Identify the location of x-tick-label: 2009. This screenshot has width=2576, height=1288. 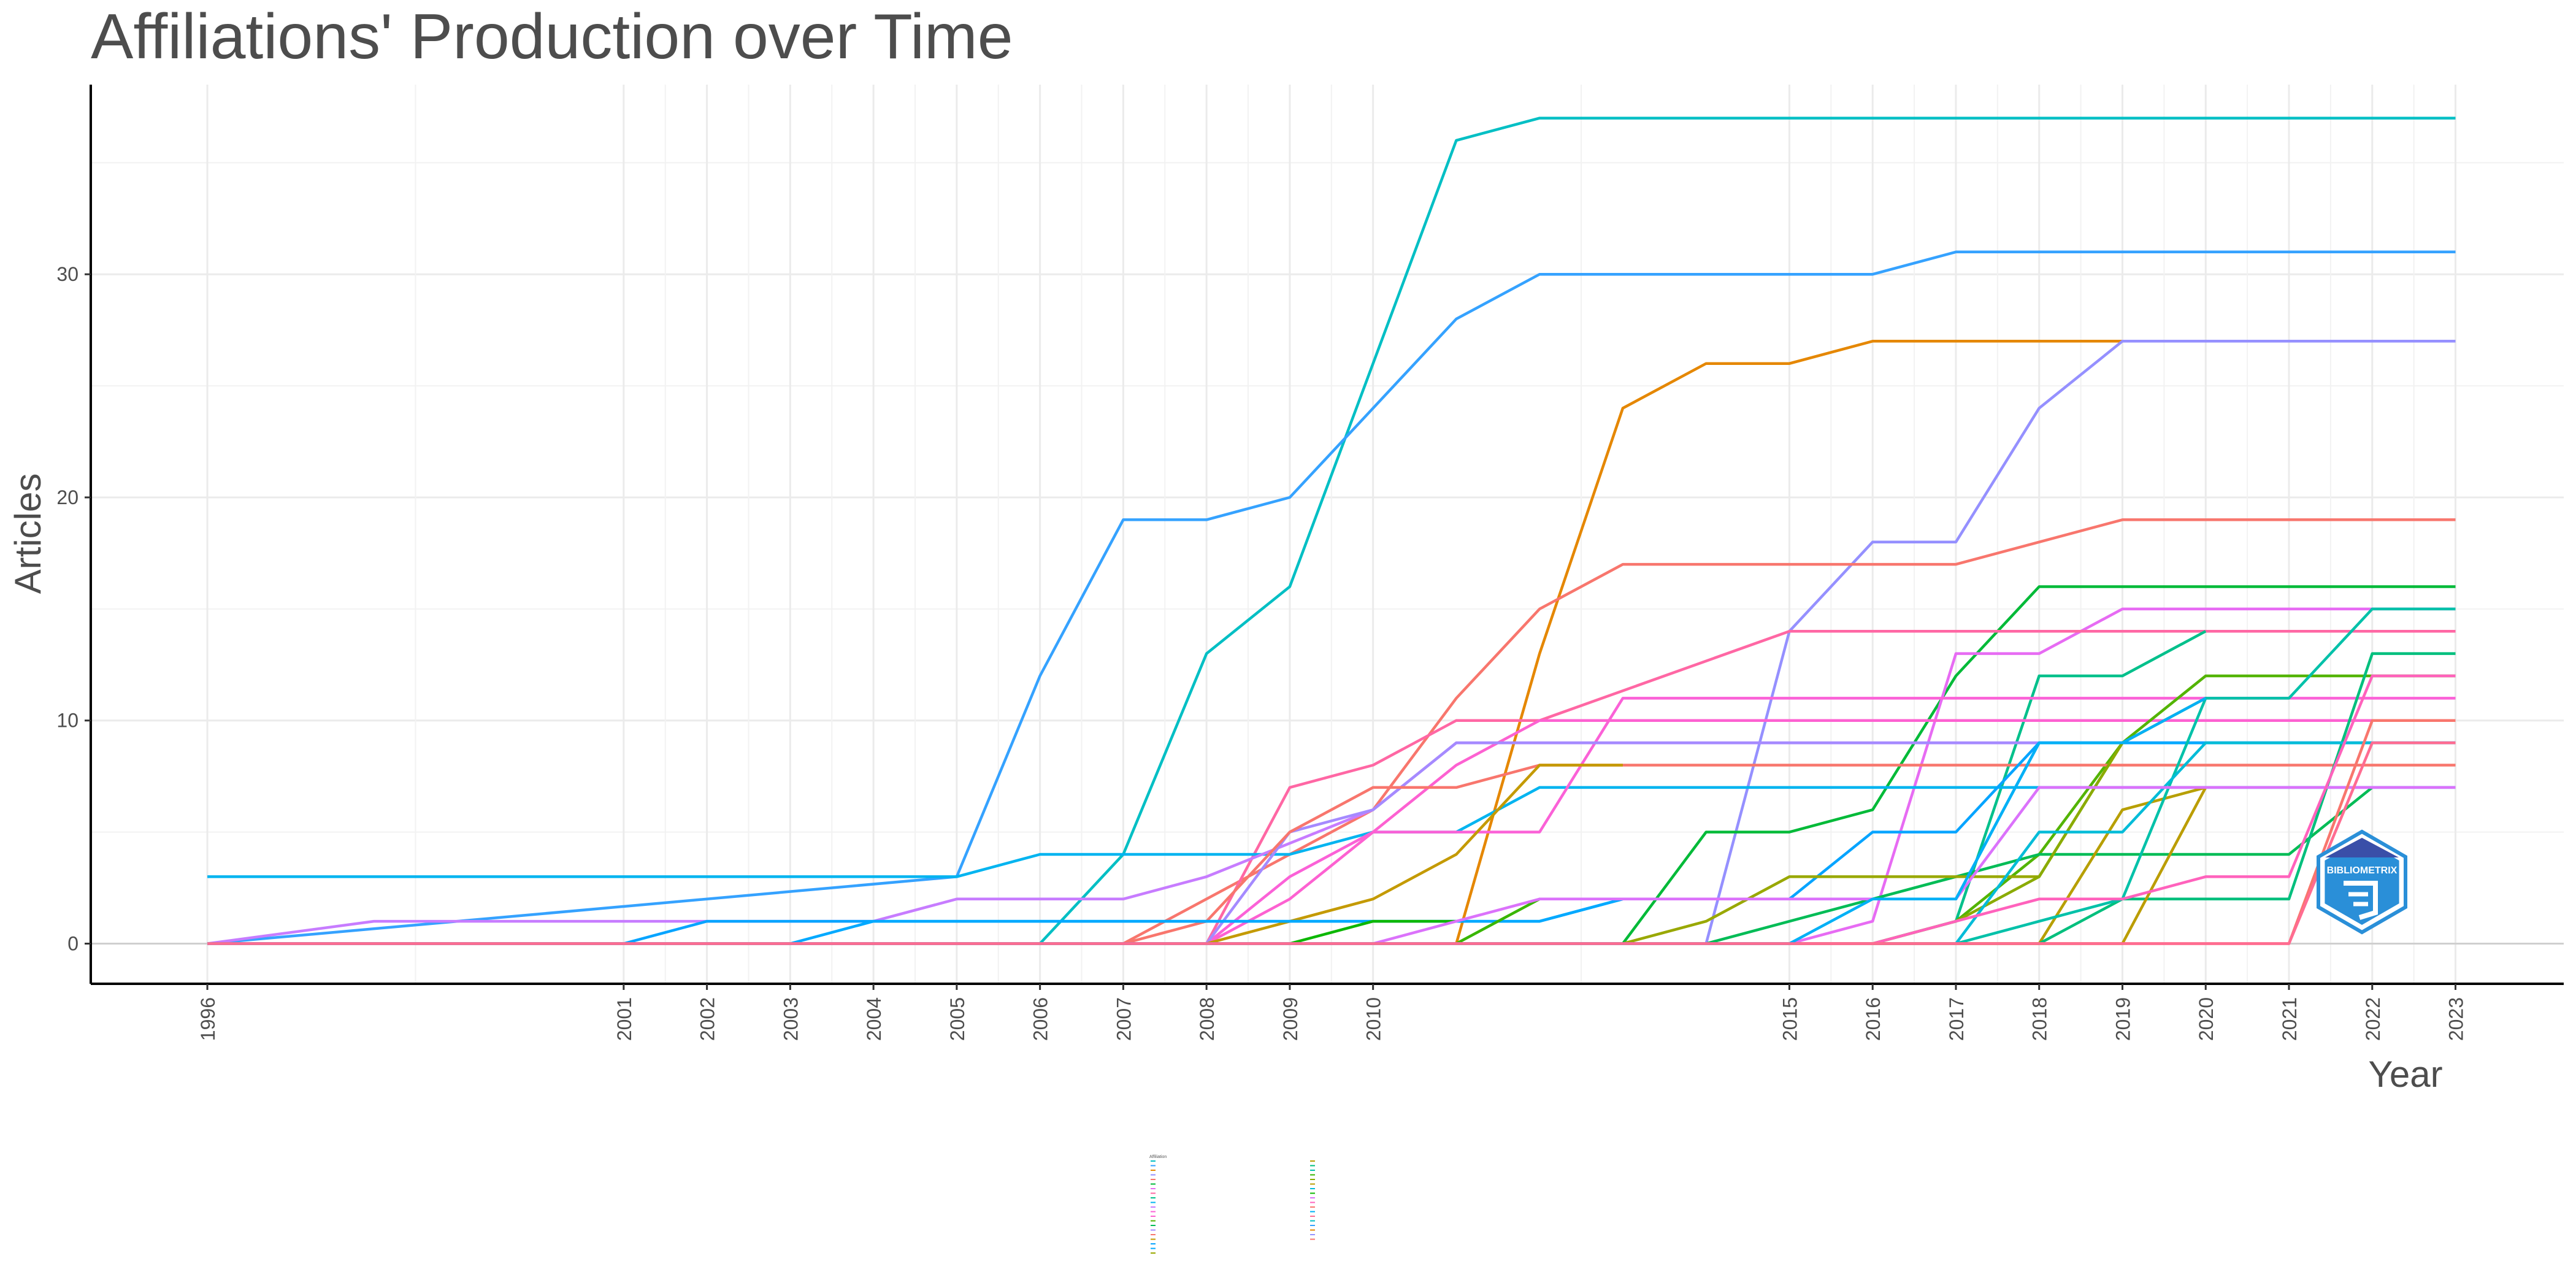
(1290, 1019).